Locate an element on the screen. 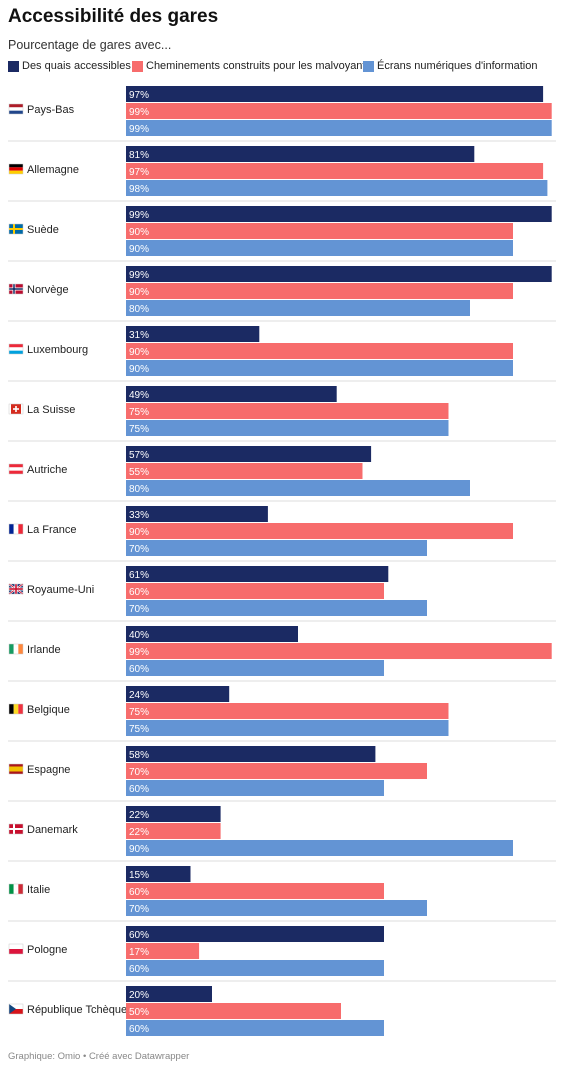 This screenshot has height=1073, width=566. category-label: Pays-Bas is located at coordinates (51, 110).